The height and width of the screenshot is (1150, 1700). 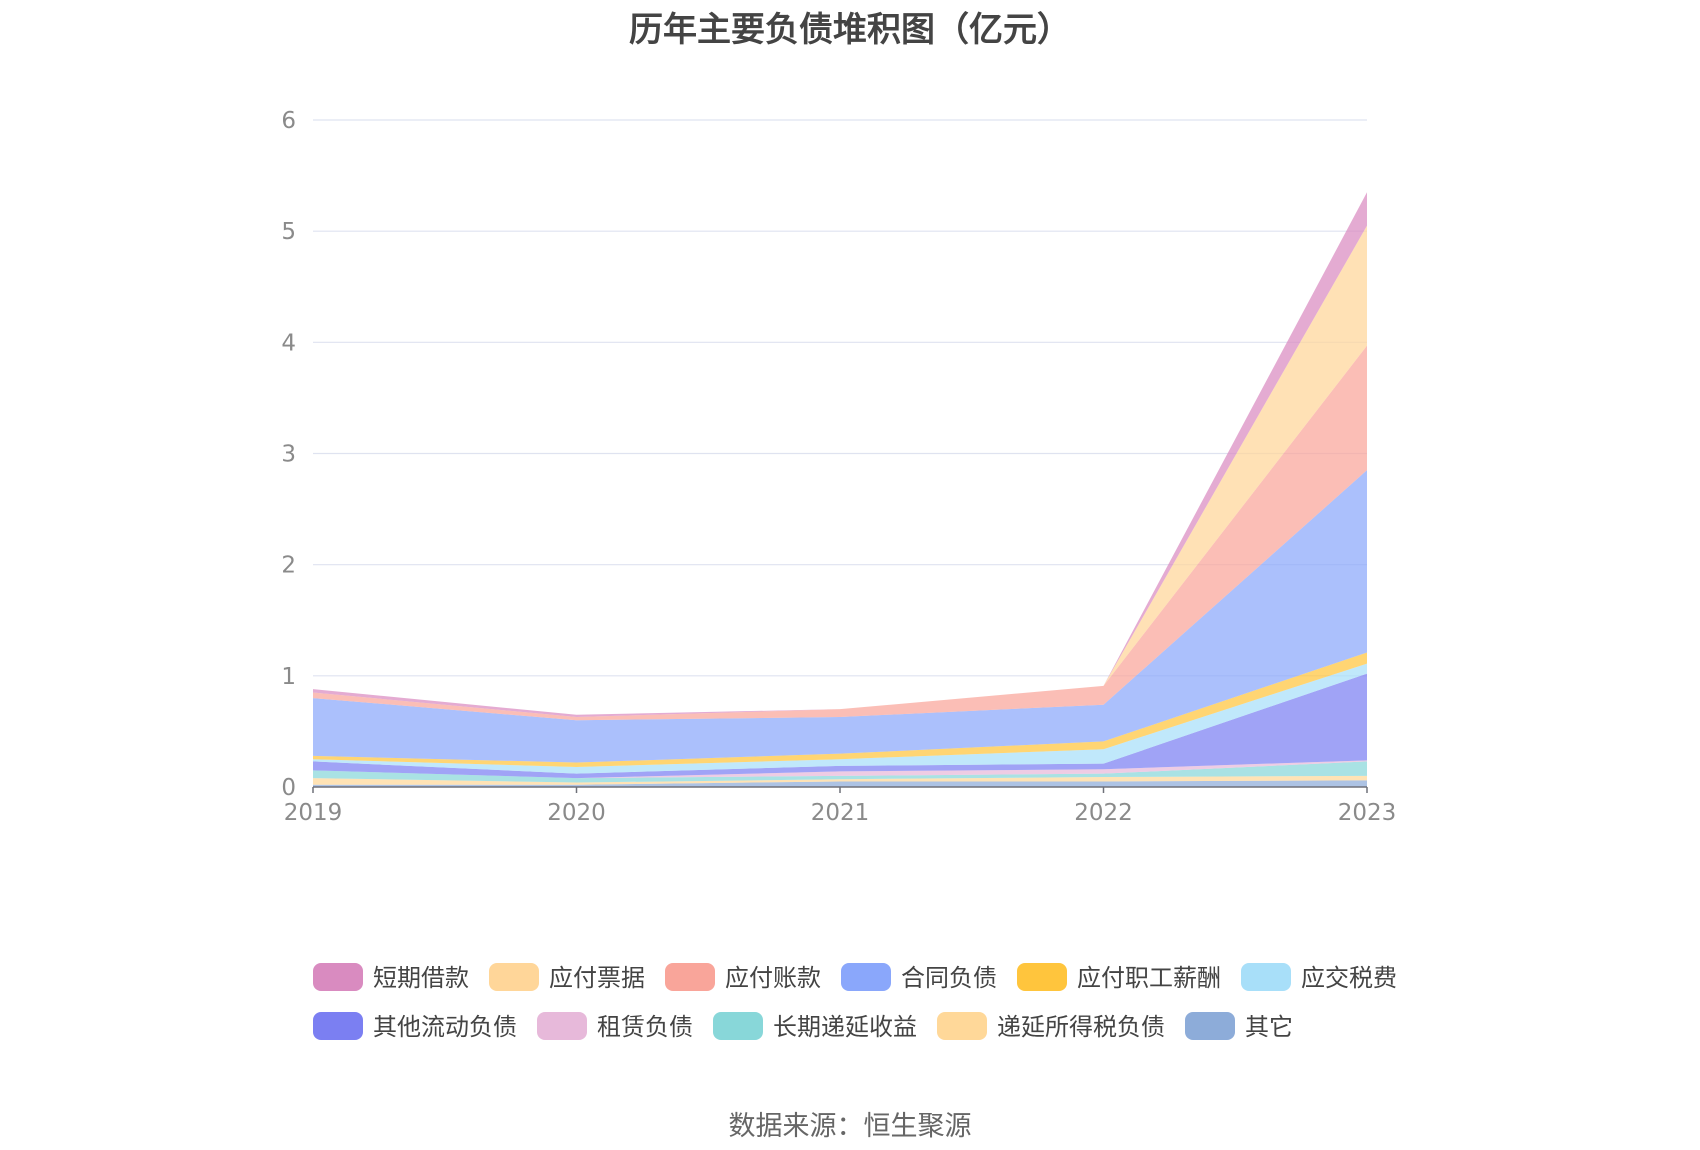 What do you see at coordinates (1103, 813) in the screenshot?
I see `x-tick-label: 2022` at bounding box center [1103, 813].